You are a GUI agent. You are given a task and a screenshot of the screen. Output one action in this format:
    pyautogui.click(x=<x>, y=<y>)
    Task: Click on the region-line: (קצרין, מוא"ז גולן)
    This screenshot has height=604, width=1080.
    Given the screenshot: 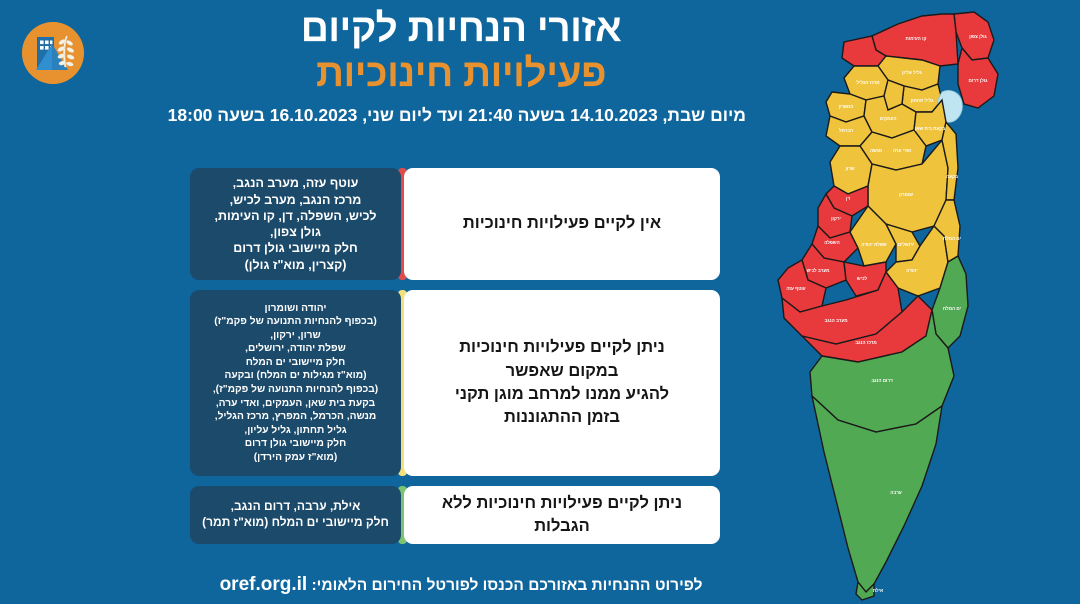 What is the action you would take?
    pyautogui.click(x=295, y=264)
    